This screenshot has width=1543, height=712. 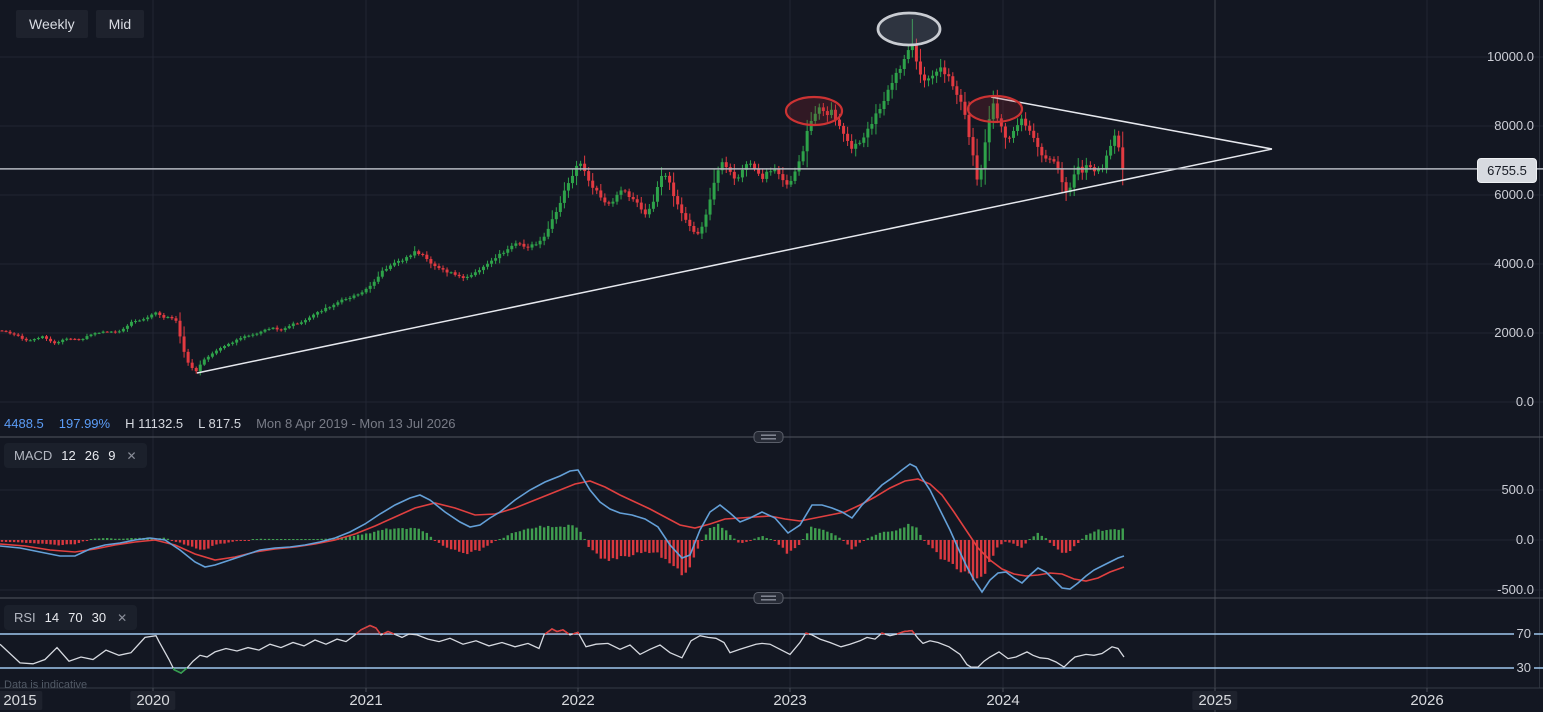 What do you see at coordinates (1524, 539) in the screenshot?
I see `macd-tick-label: 0.0` at bounding box center [1524, 539].